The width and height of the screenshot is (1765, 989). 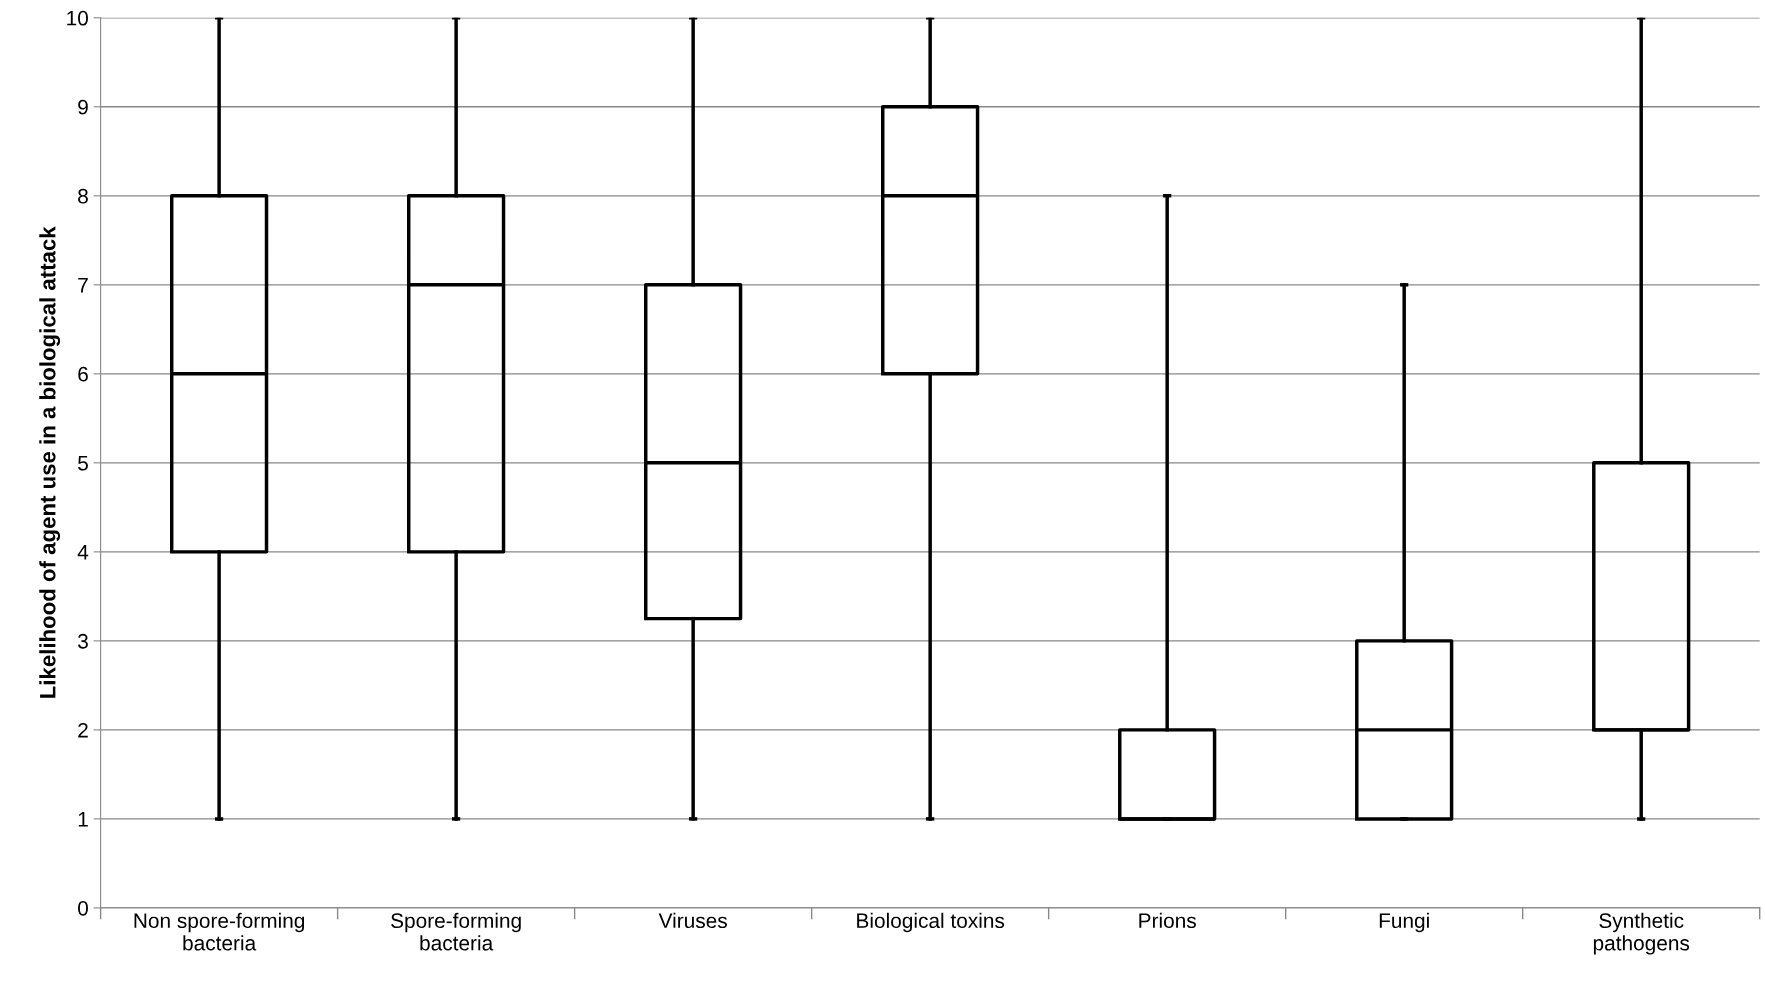 I want to click on y-tick-label: 9, so click(x=83, y=107).